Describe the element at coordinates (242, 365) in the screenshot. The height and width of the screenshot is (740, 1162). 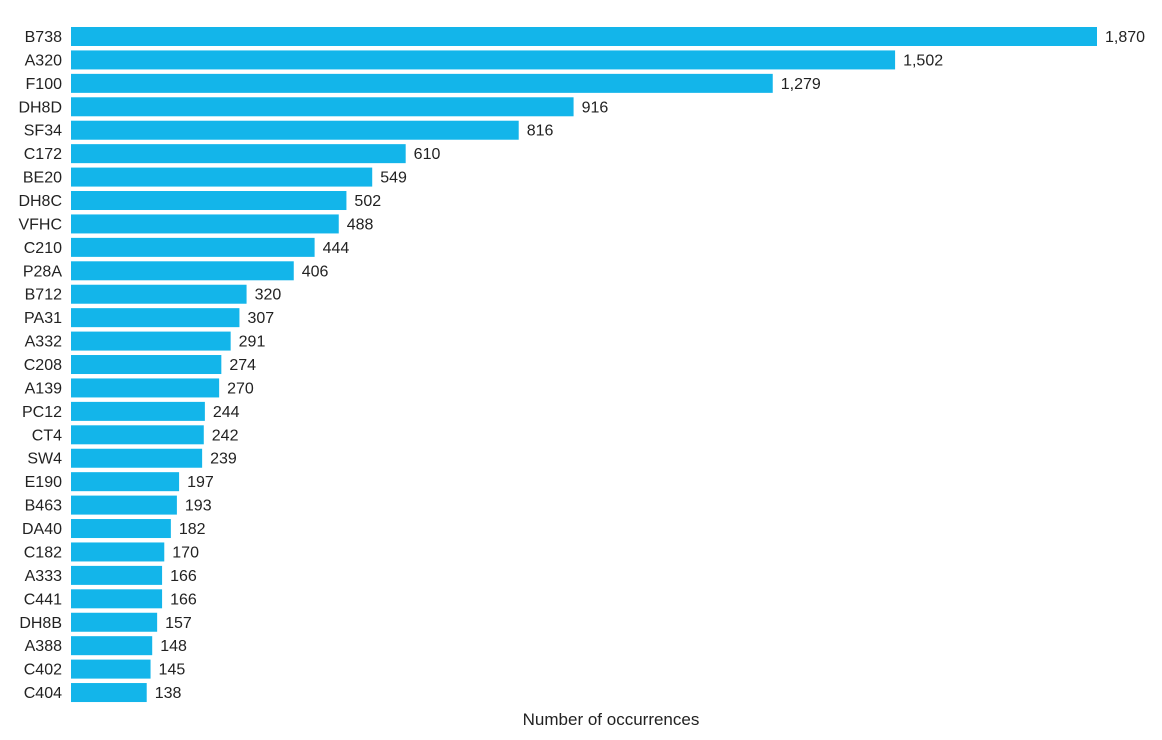
I see `value-label: 274` at that location.